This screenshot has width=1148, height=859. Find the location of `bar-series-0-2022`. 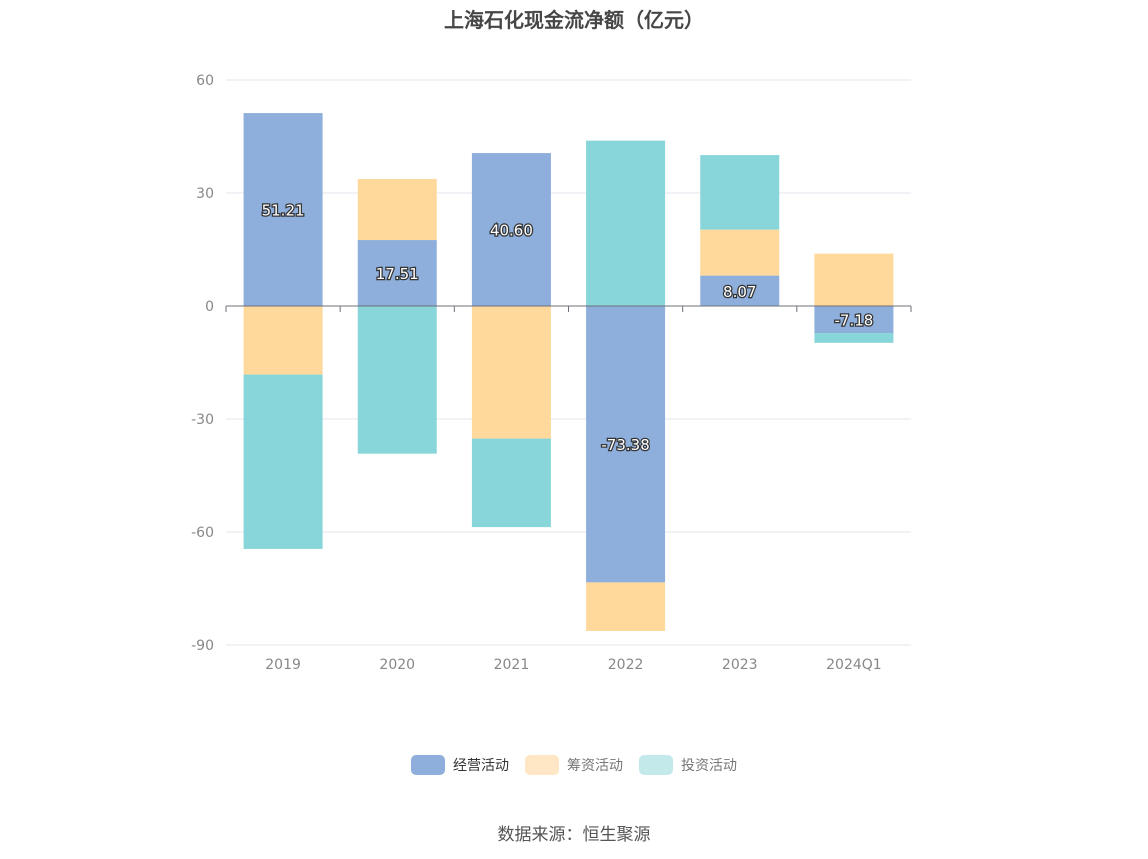

bar-series-0-2022 is located at coordinates (626, 444).